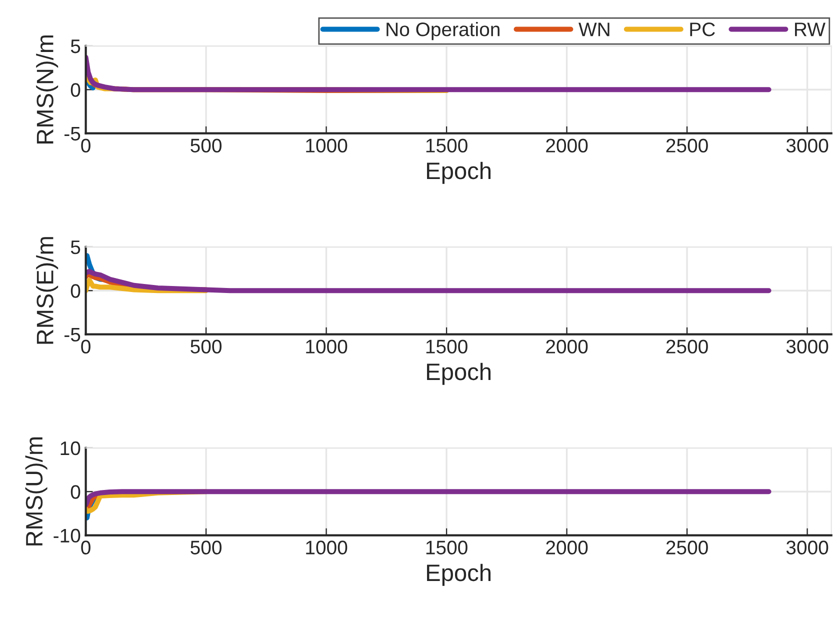  Describe the element at coordinates (70, 448) in the screenshot. I see `y-tick-label: 10` at that location.